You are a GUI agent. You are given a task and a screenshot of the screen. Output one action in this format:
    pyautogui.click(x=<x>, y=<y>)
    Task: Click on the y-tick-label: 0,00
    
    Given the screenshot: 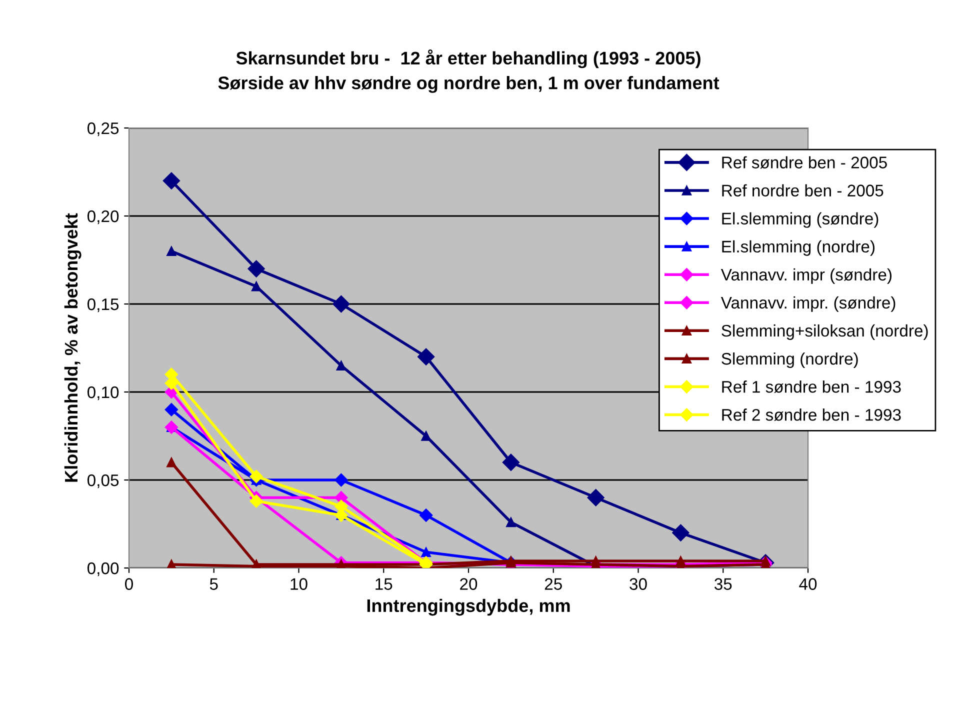 What is the action you would take?
    pyautogui.click(x=103, y=569)
    